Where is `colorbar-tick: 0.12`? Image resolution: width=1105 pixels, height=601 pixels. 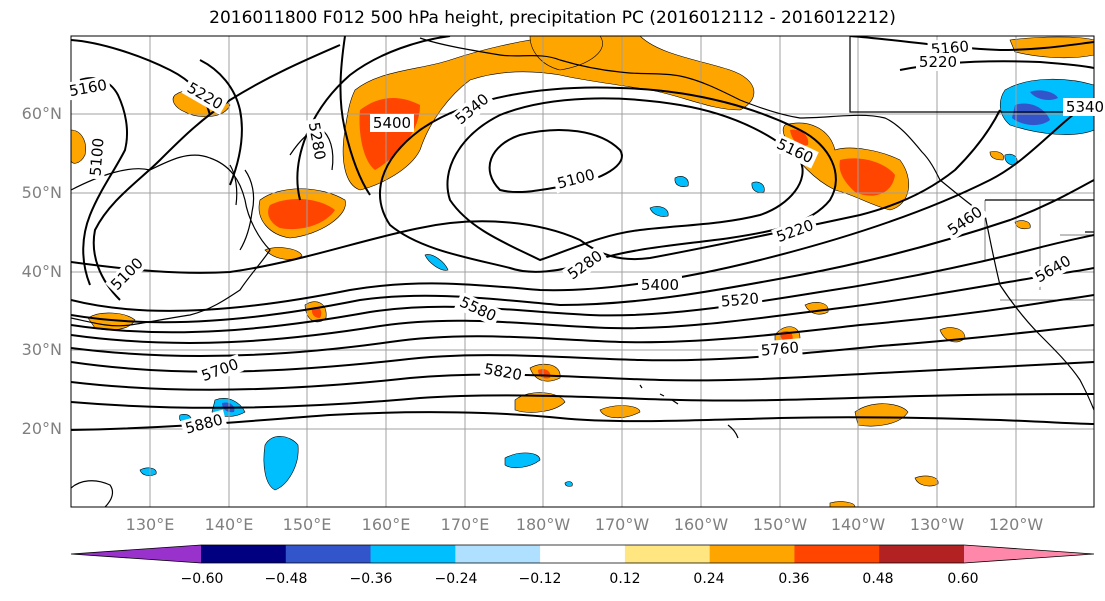
colorbar-tick: 0.12 is located at coordinates (625, 579).